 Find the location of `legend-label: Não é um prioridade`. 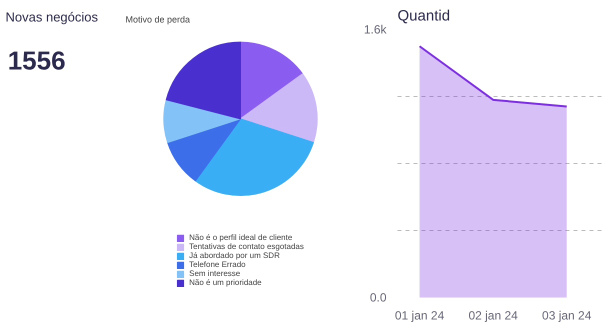

legend-label: Não é um prioridade is located at coordinates (225, 282).